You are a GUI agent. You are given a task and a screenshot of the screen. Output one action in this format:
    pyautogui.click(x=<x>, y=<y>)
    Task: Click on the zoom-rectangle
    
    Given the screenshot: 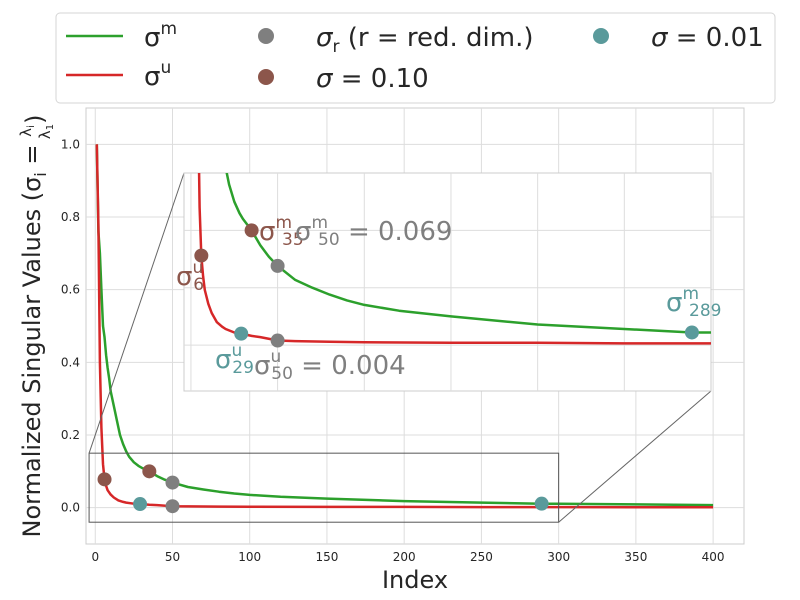 What is the action you would take?
    pyautogui.click(x=324, y=487)
    